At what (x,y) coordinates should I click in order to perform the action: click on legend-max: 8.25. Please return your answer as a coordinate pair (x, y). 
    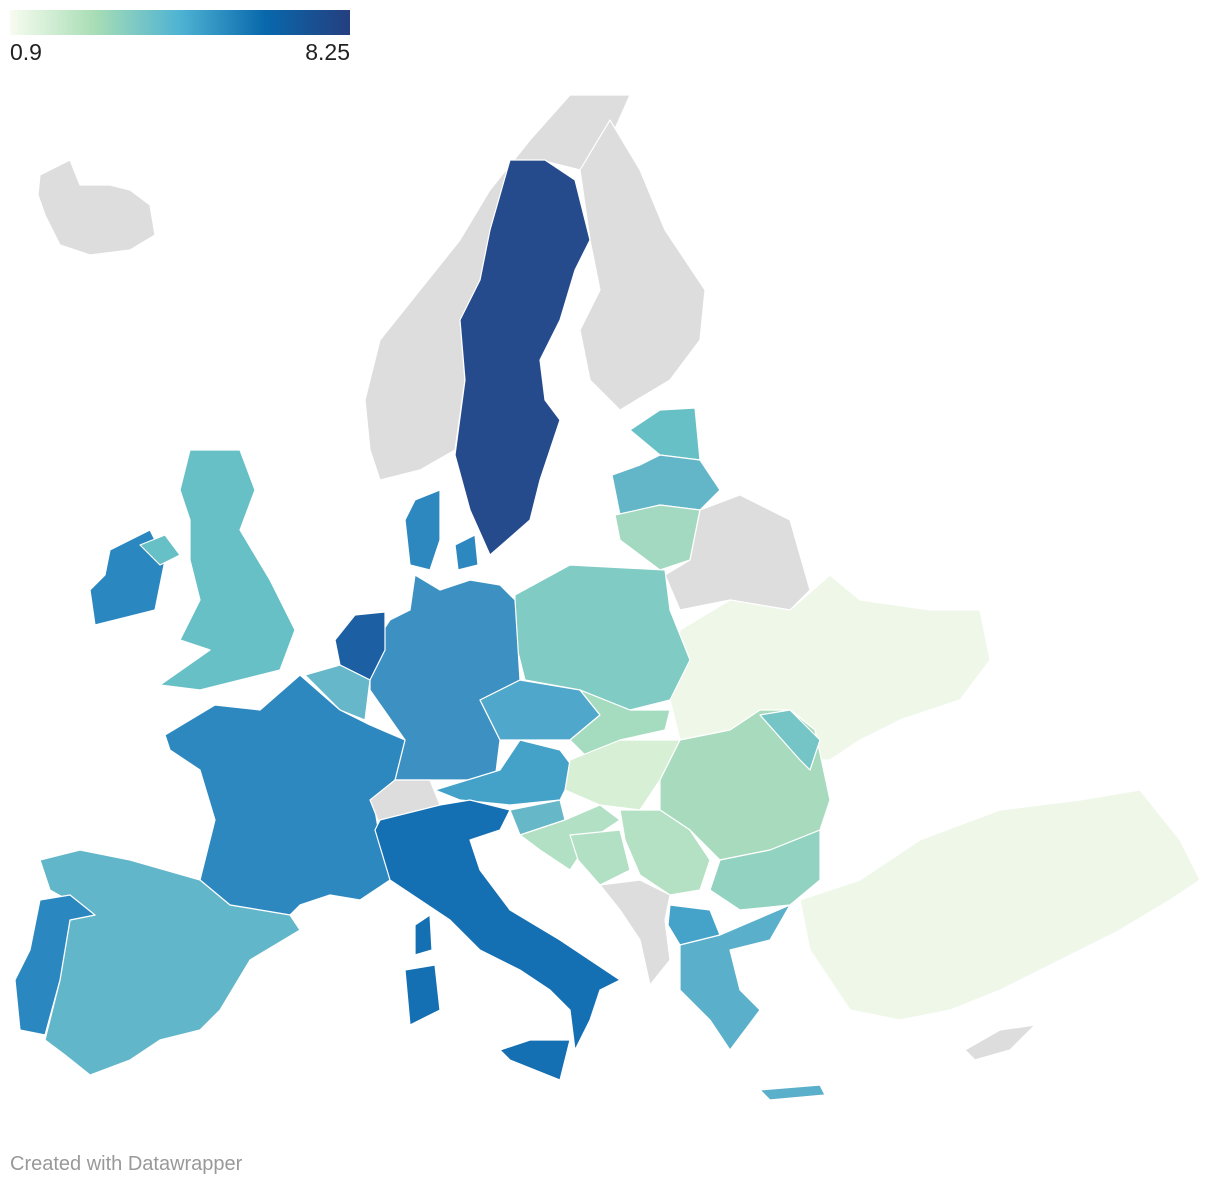
    Looking at the image, I should click on (327, 52).